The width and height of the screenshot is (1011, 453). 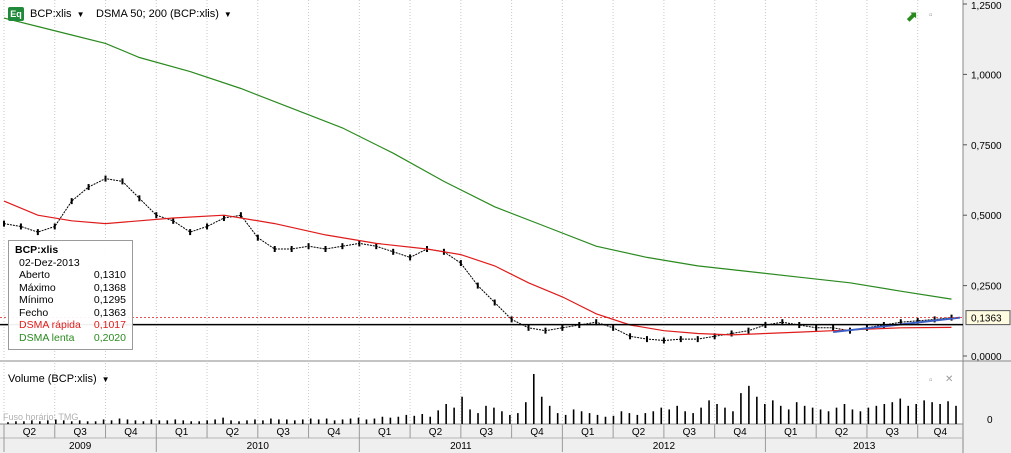 I want to click on info-row-fast-ma: DSMA rápida 0,1017, so click(x=70, y=325).